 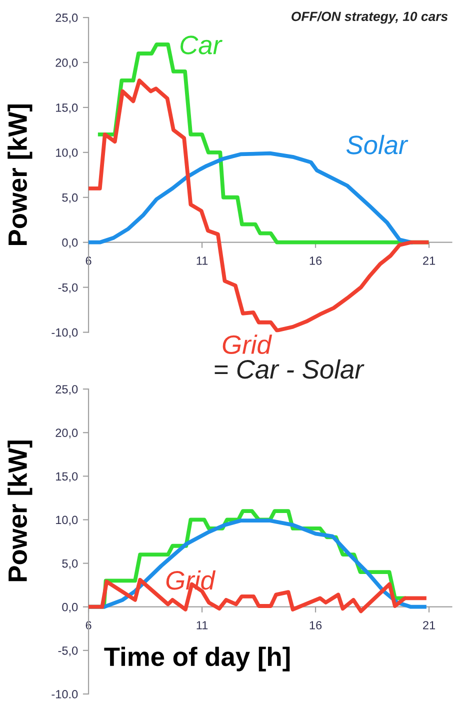 I want to click on series-label: Solar, so click(x=377, y=144).